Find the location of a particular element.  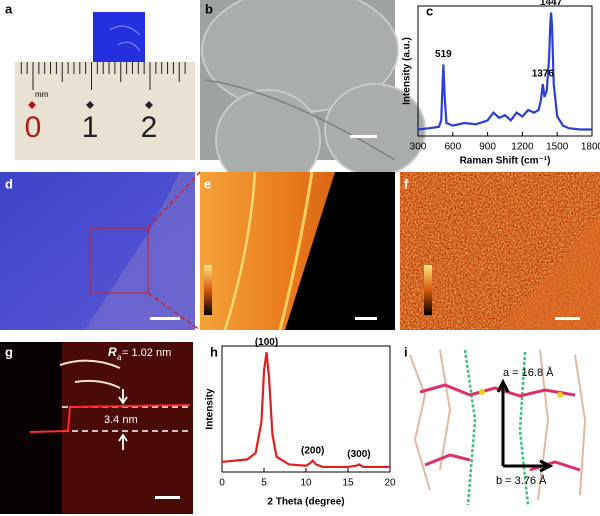

panel-g-afm: R a = 1.02 nm 3.4 nm is located at coordinates (96, 428).